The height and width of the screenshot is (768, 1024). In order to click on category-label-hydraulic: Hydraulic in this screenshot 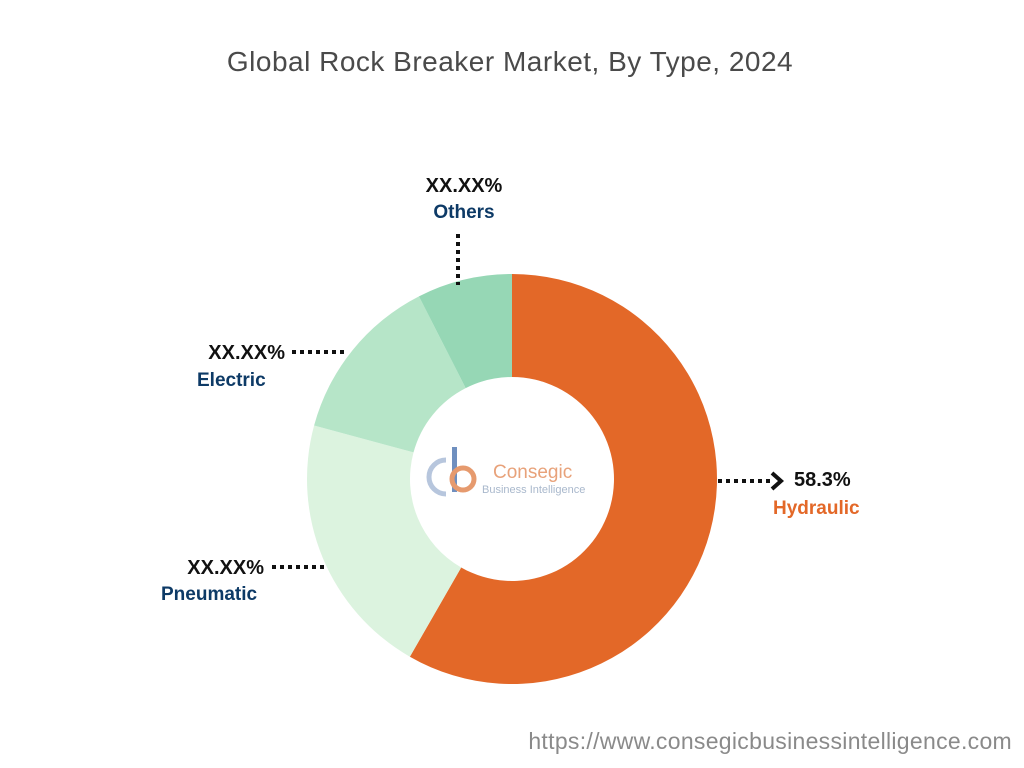, I will do `click(816, 508)`.